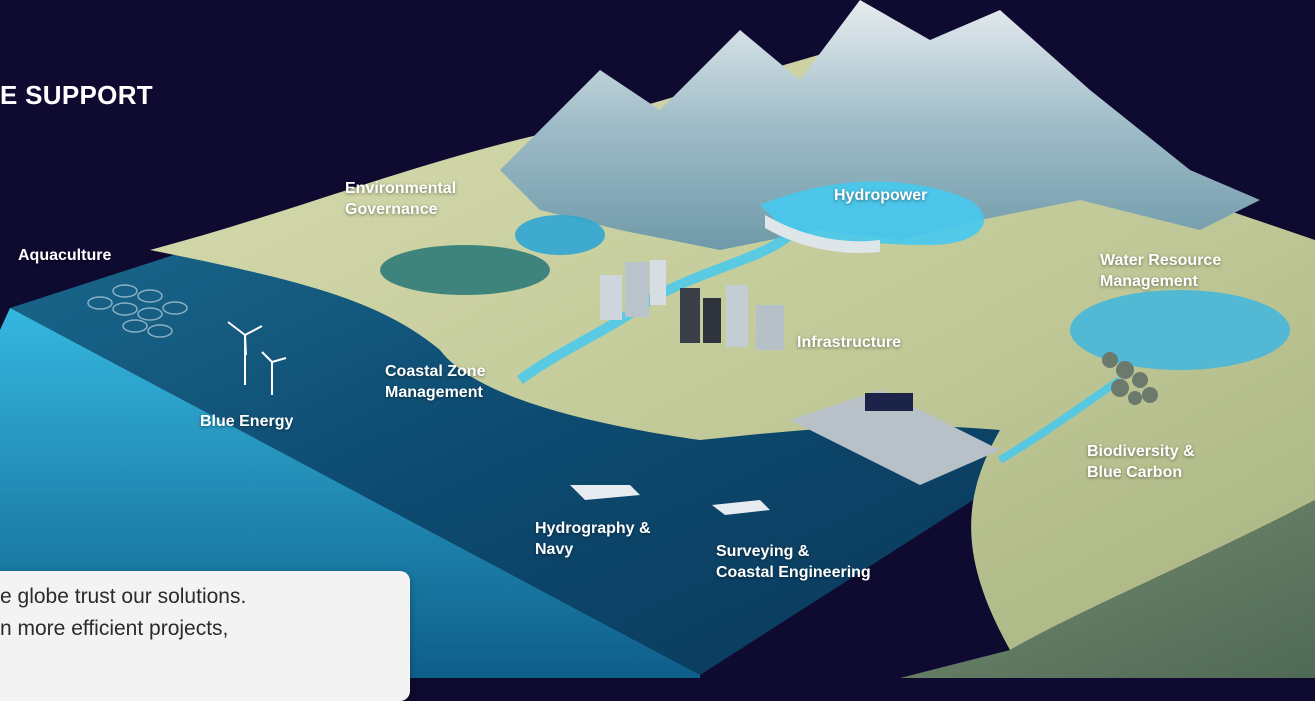  I want to click on warehouse, so click(889, 402).